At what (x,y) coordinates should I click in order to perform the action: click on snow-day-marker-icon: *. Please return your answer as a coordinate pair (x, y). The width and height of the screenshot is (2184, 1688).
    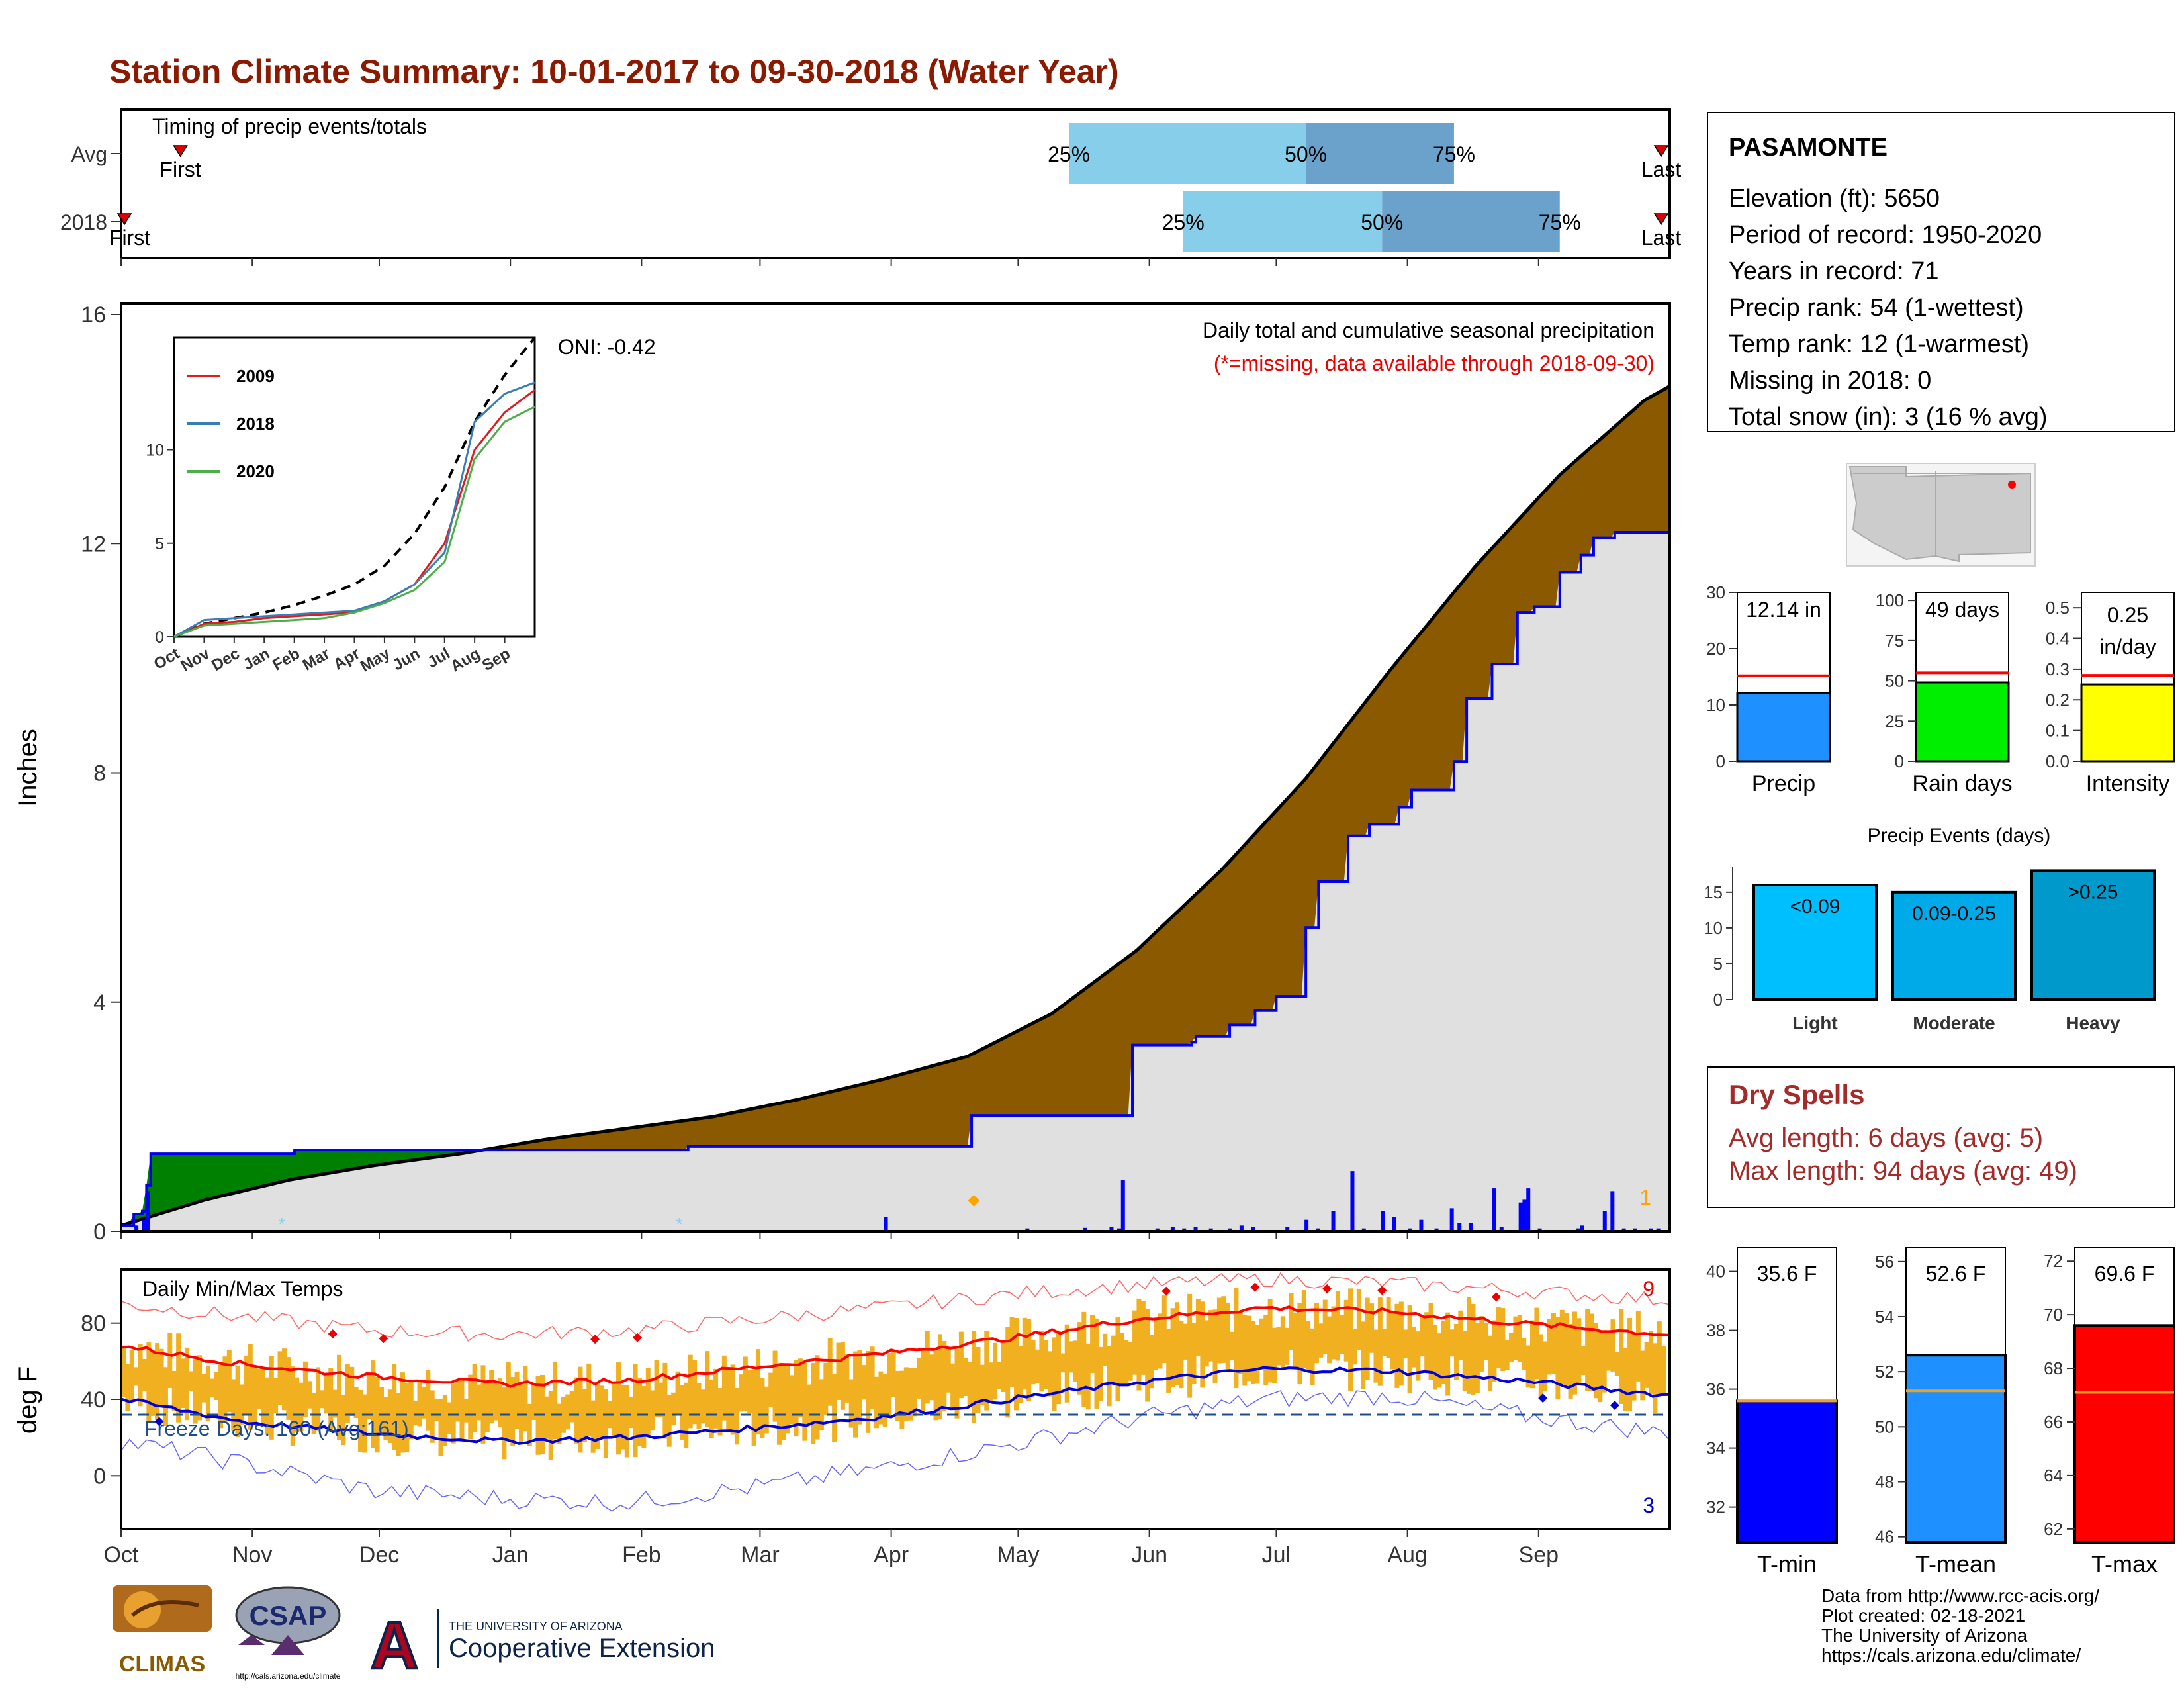
    Looking at the image, I should click on (282, 1224).